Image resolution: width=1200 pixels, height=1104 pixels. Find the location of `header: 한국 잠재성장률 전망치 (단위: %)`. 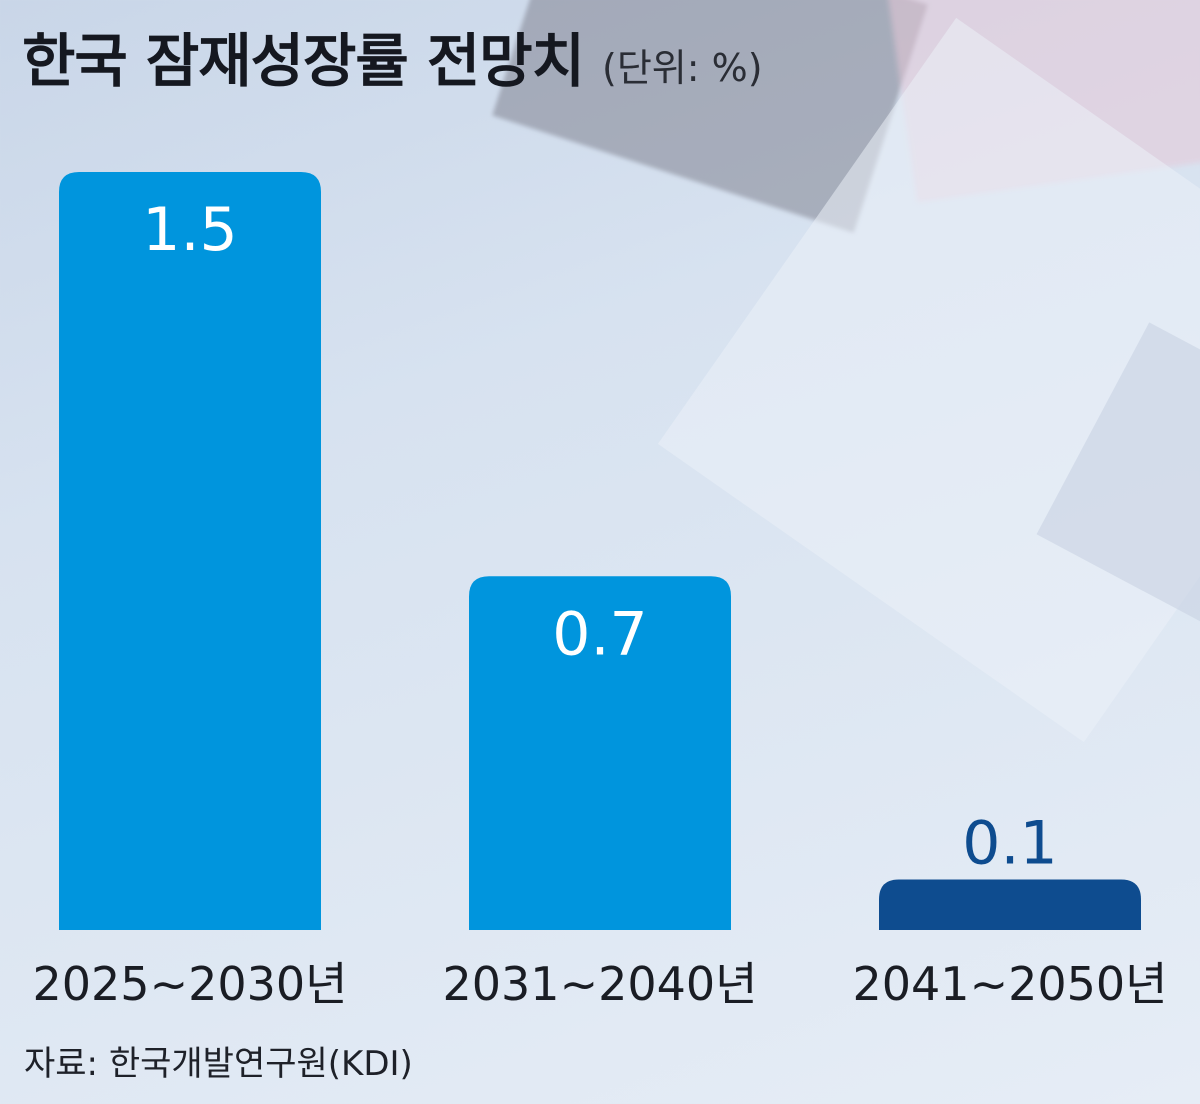

header: 한국 잠재성장률 전망치 (단위: %) is located at coordinates (392, 56).